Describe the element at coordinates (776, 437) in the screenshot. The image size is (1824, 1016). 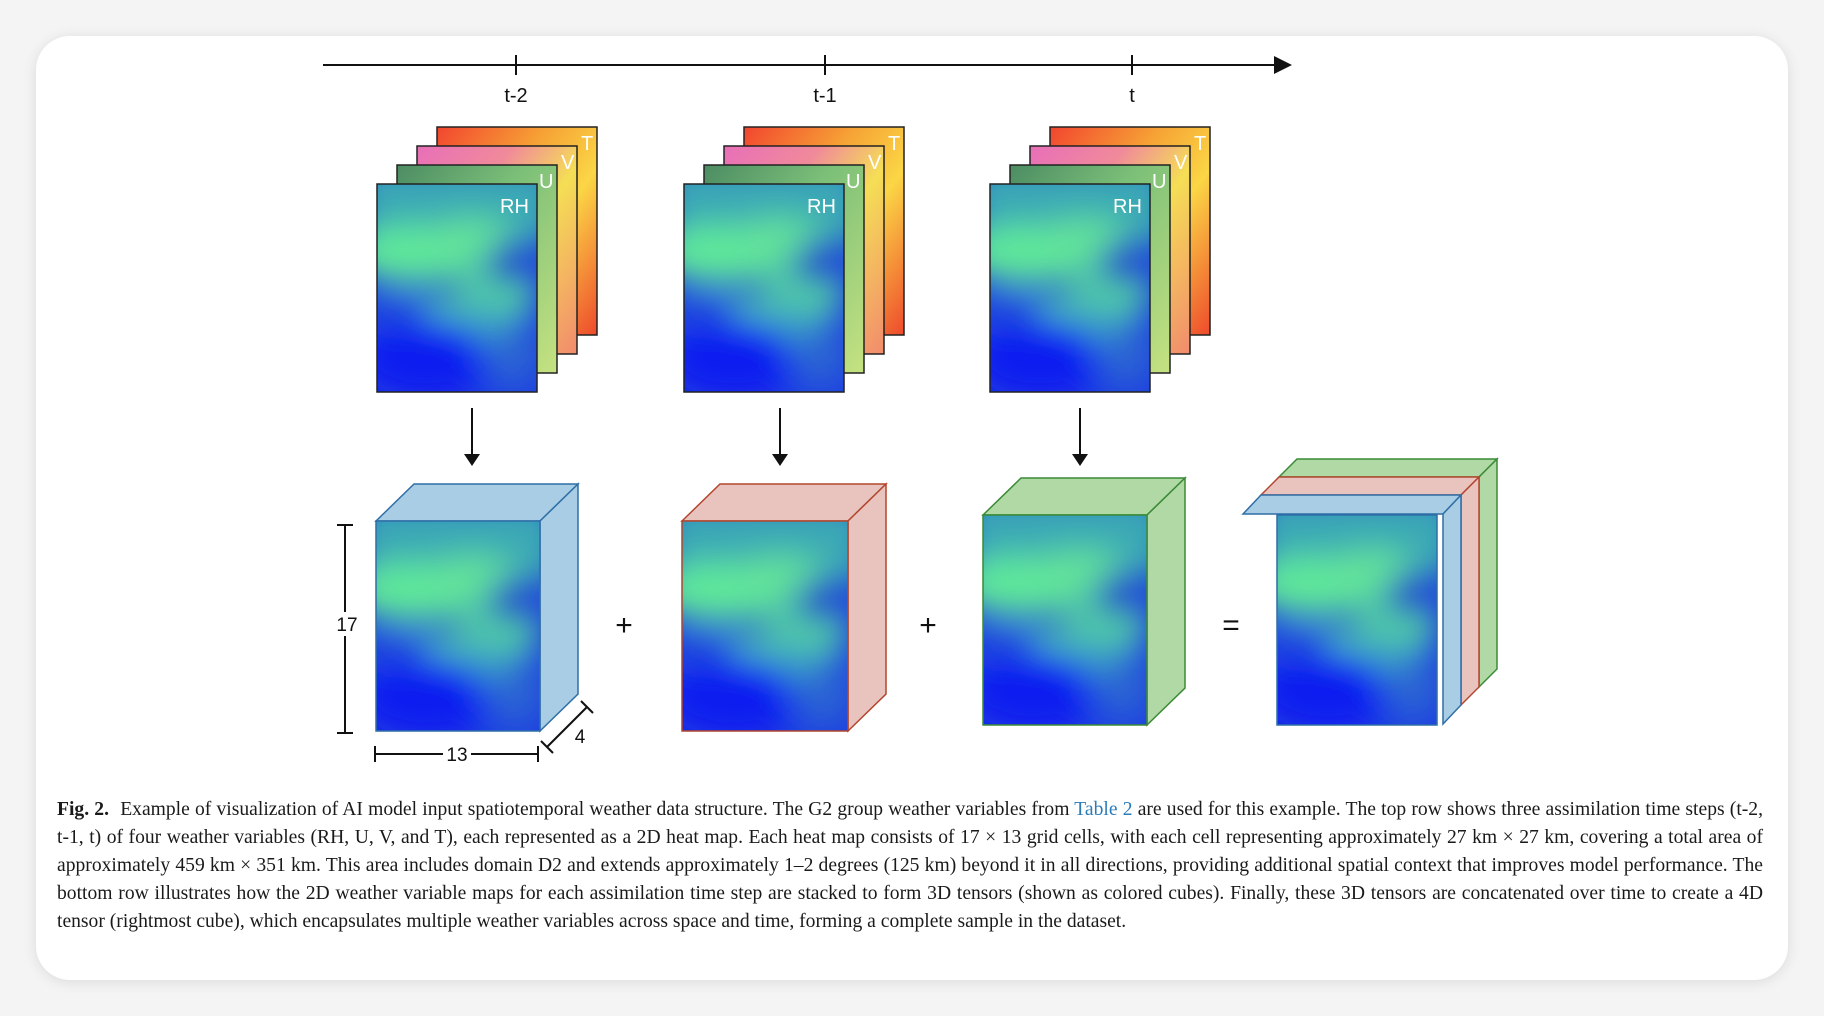
I see `down-arrows` at that location.